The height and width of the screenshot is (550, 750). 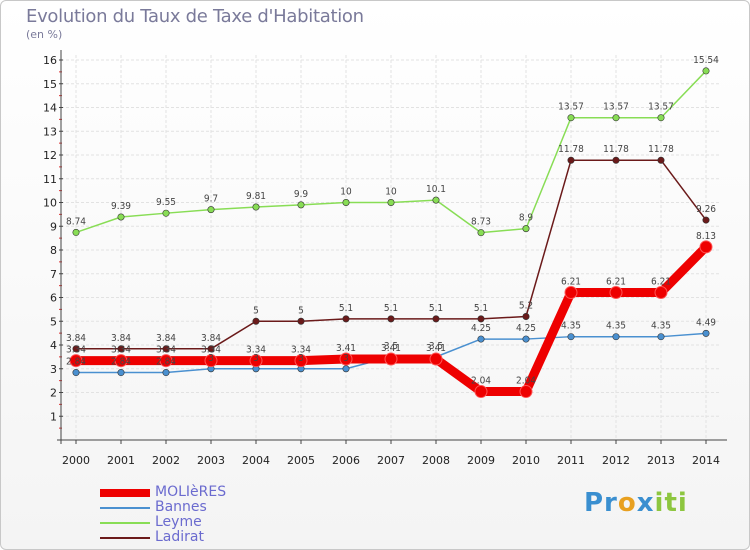 What do you see at coordinates (526, 460) in the screenshot?
I see `x-tick-label: 2010` at bounding box center [526, 460].